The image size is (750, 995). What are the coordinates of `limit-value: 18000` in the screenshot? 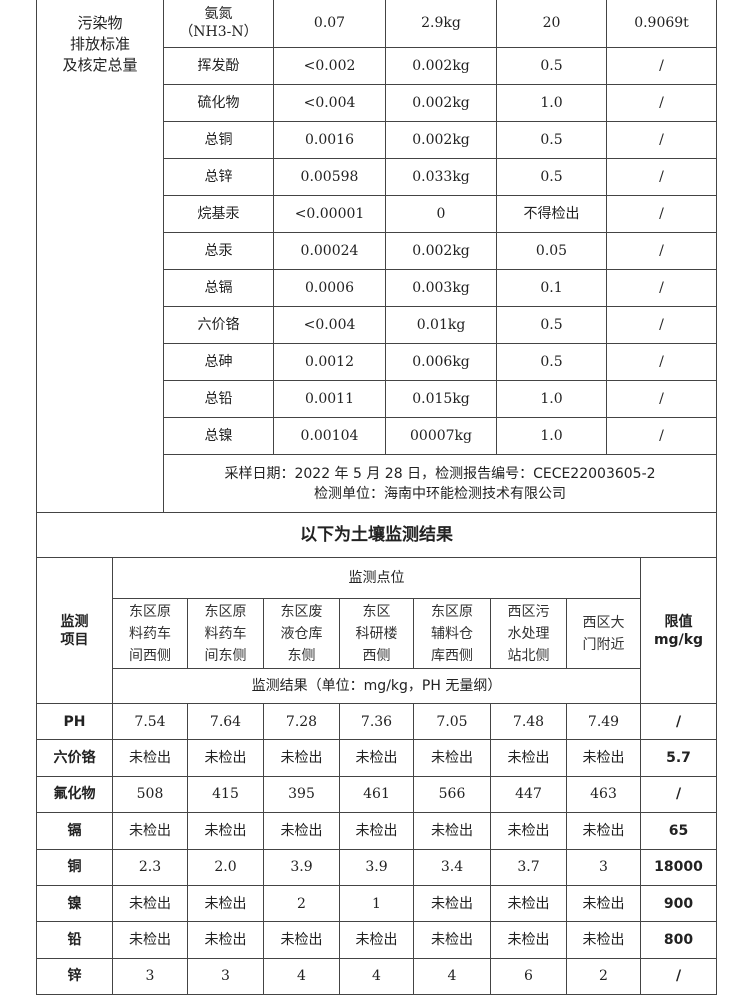 It's located at (678, 867).